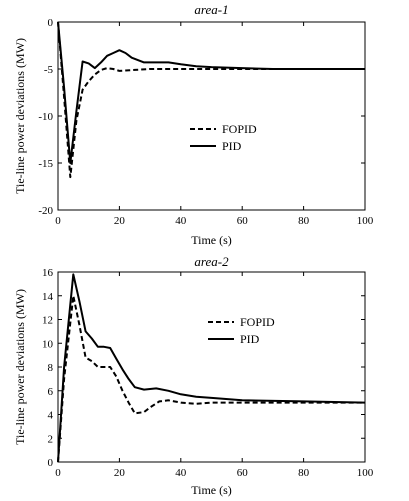  Describe the element at coordinates (47, 321) in the screenshot. I see `chart2-ytick-label: 12` at that location.